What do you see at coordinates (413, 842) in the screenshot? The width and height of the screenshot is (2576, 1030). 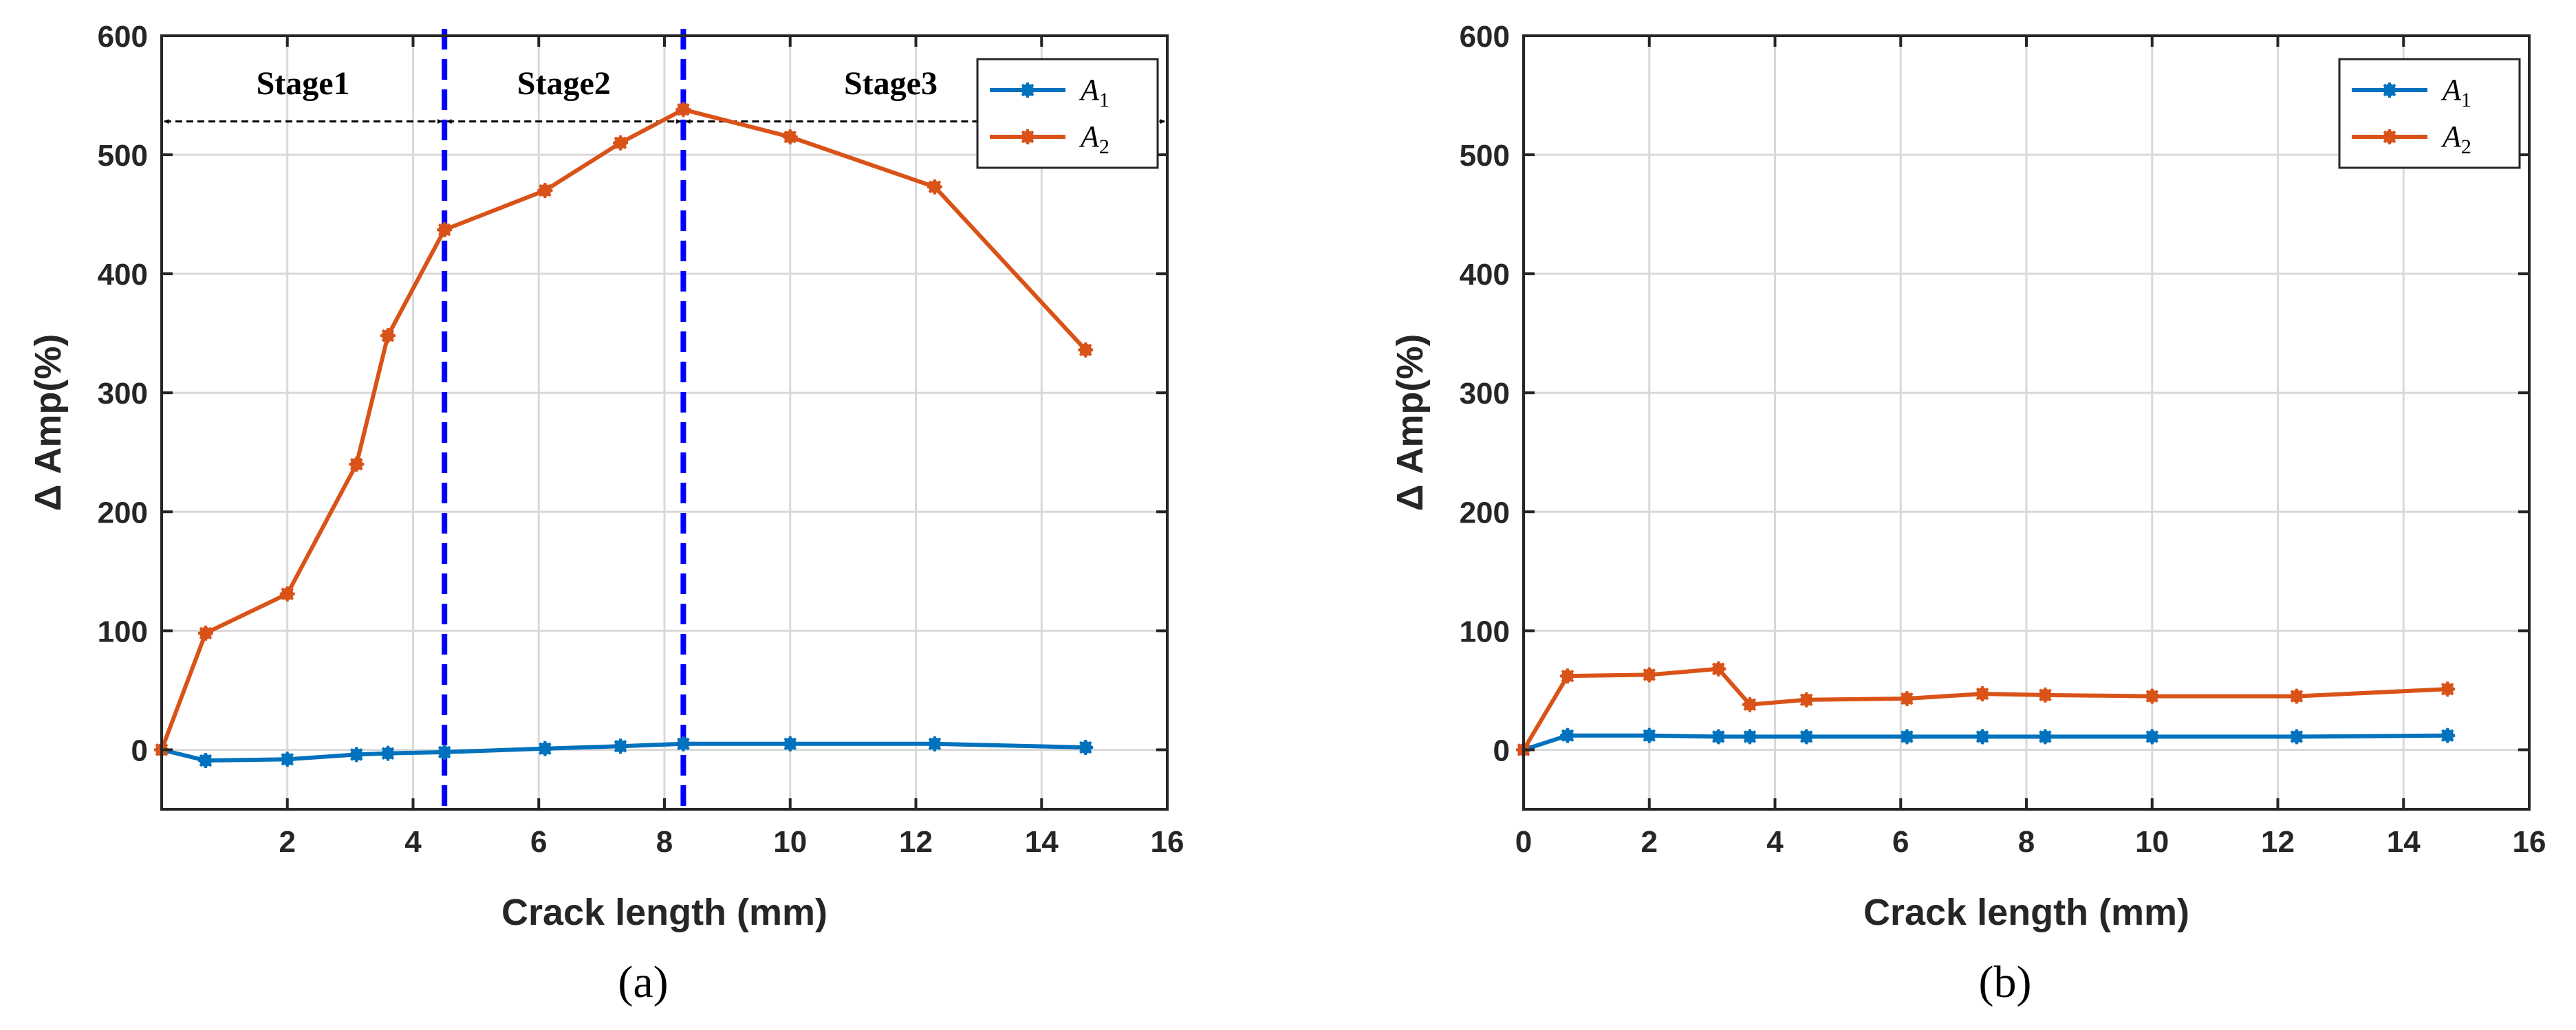 I see `x-tick-label-1: 4` at bounding box center [413, 842].